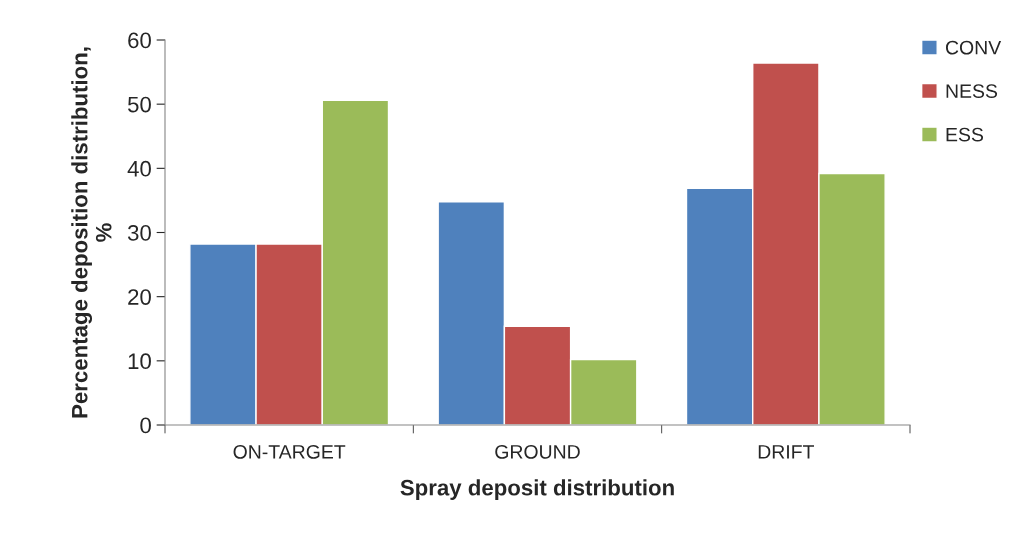 This screenshot has width=1010, height=539. What do you see at coordinates (289, 451) in the screenshot?
I see `x-tick-label: ON-TARGET` at bounding box center [289, 451].